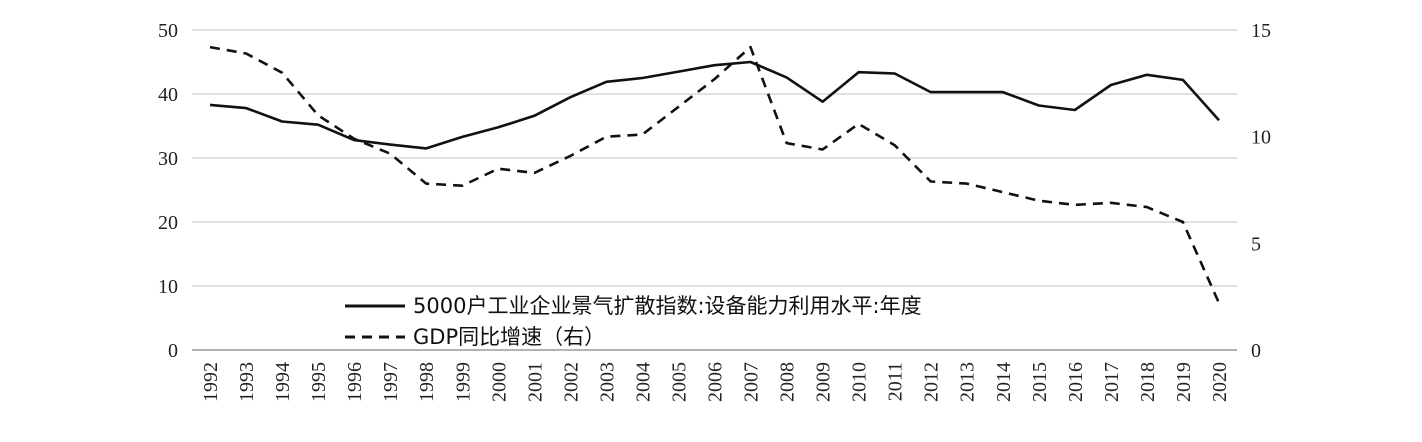 The height and width of the screenshot is (442, 1422). What do you see at coordinates (1261, 31) in the screenshot?
I see `right-tick-label: 15` at bounding box center [1261, 31].